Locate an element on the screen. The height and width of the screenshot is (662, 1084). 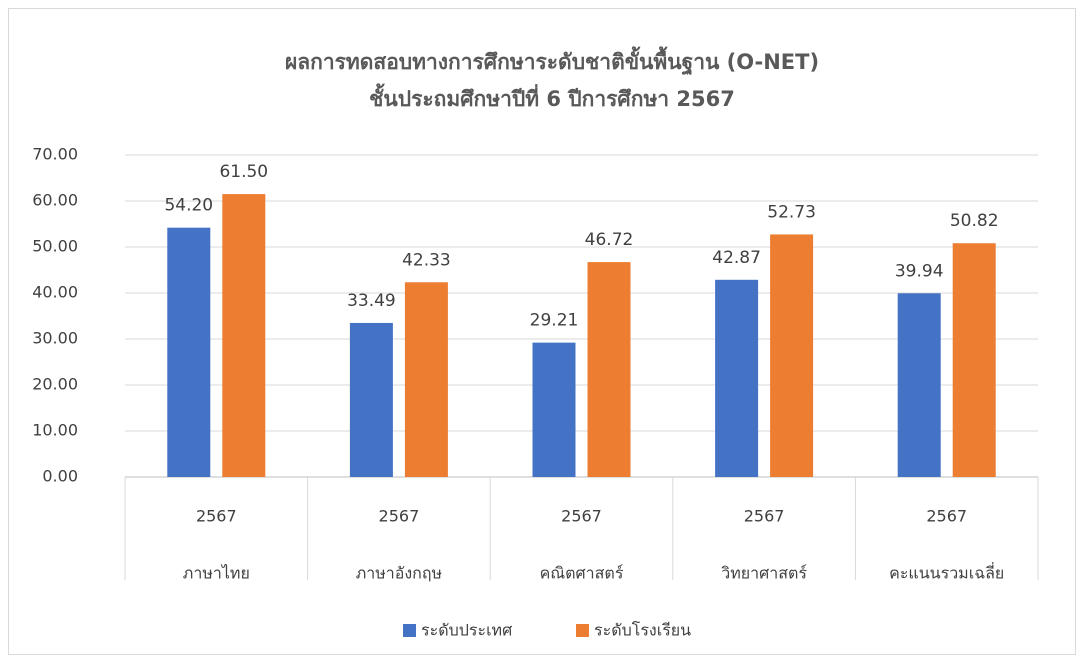
y-tick-label: 70.00 is located at coordinates (55, 154).